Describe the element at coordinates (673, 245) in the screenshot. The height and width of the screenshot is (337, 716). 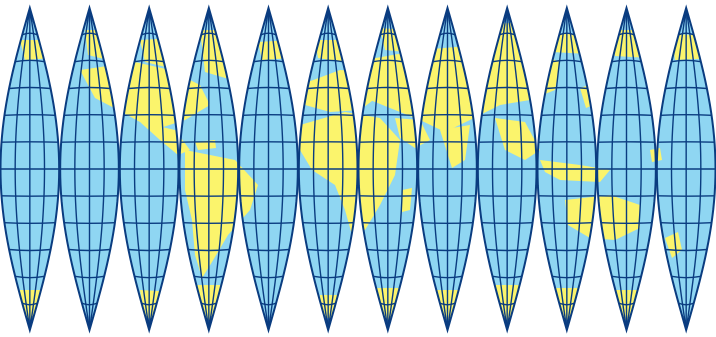
I see `new-zealand` at that location.